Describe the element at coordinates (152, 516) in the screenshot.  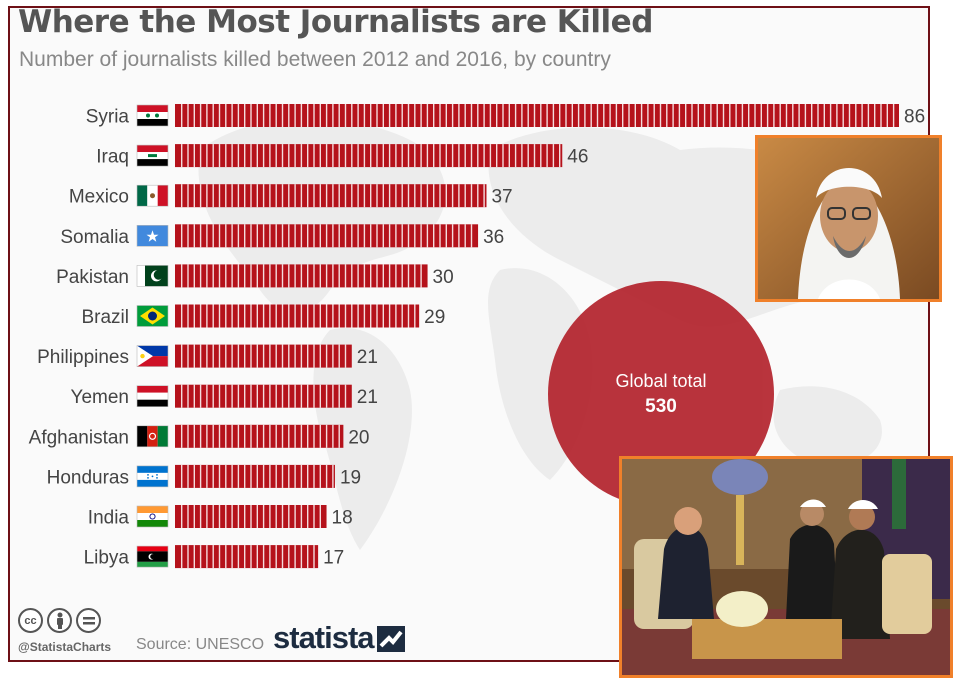
I see `flag-india-icon` at that location.